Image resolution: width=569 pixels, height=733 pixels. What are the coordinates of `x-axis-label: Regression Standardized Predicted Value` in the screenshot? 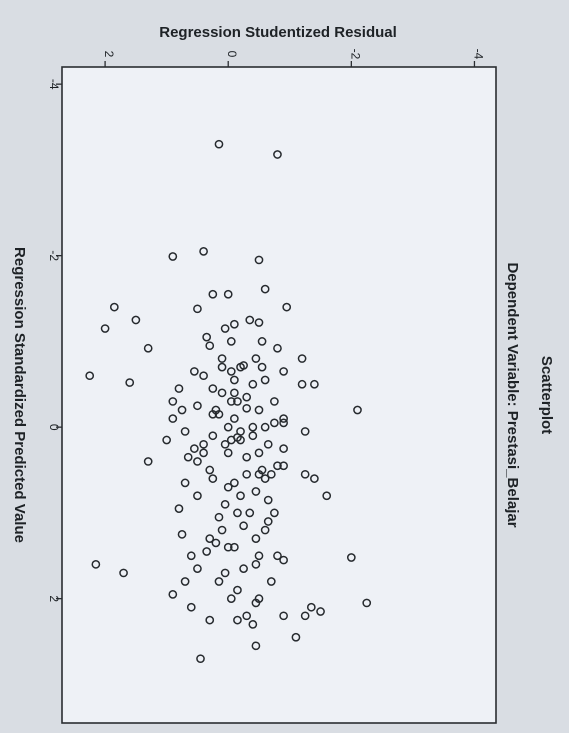 It's located at (19, 395).